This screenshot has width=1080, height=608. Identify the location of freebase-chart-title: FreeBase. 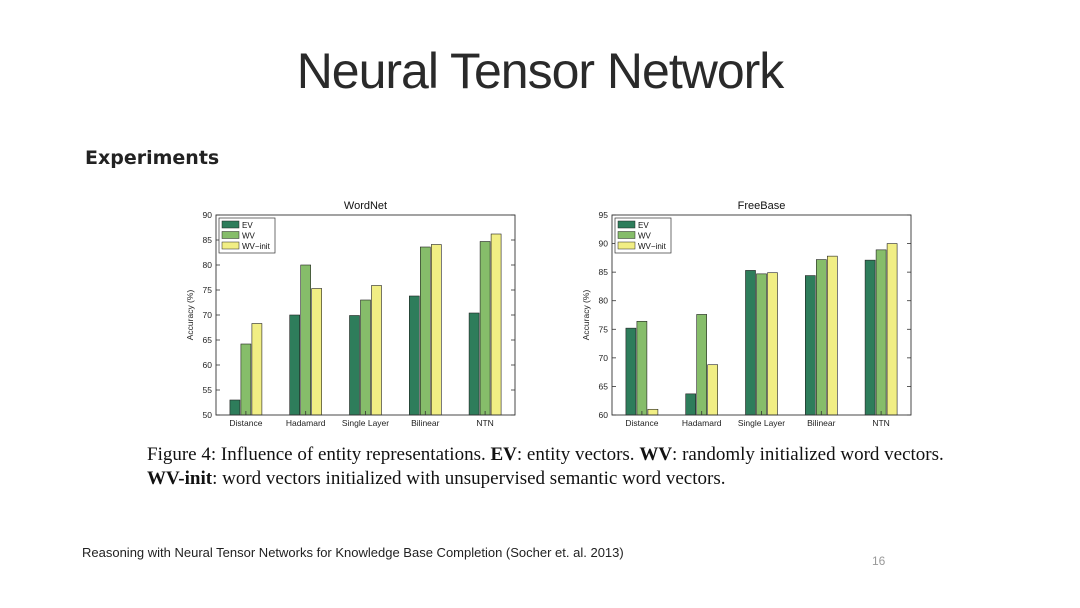
(762, 206).